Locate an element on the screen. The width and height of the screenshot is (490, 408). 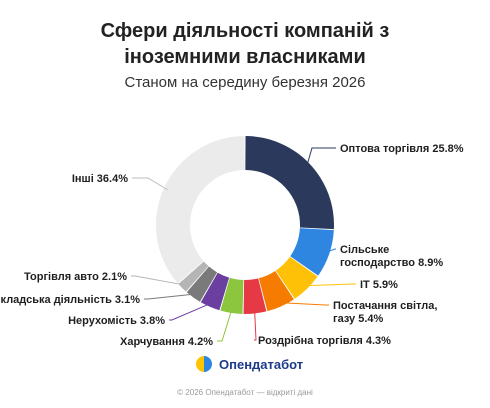
slice-label-4: Роздрібна торгівля 4.3% is located at coordinates (324, 341).